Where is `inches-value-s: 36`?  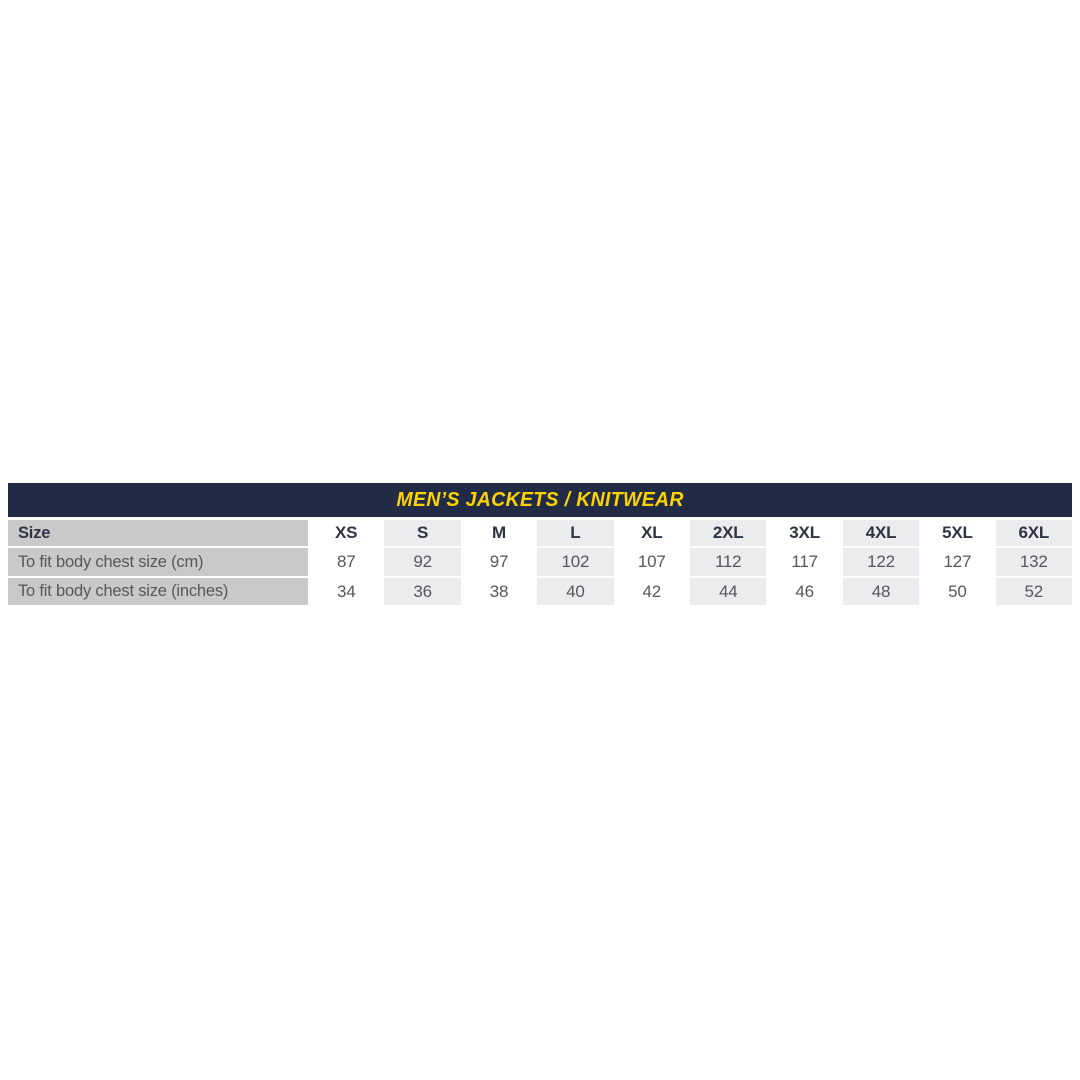
inches-value-s: 36 is located at coordinates (422, 591).